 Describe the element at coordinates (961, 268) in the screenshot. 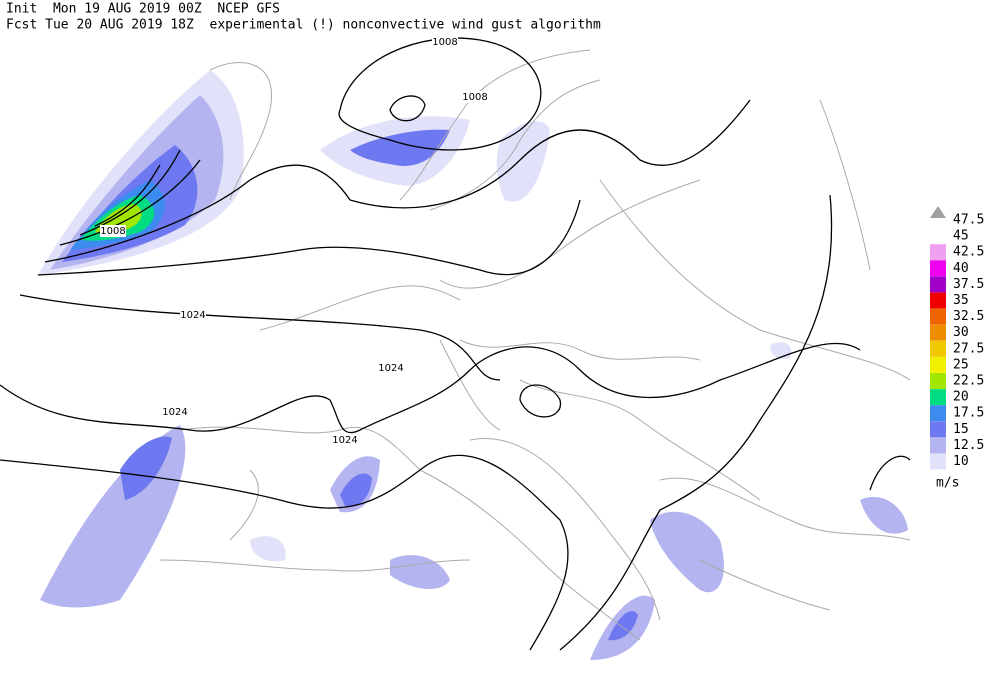

I see `legend-label: 40` at that location.